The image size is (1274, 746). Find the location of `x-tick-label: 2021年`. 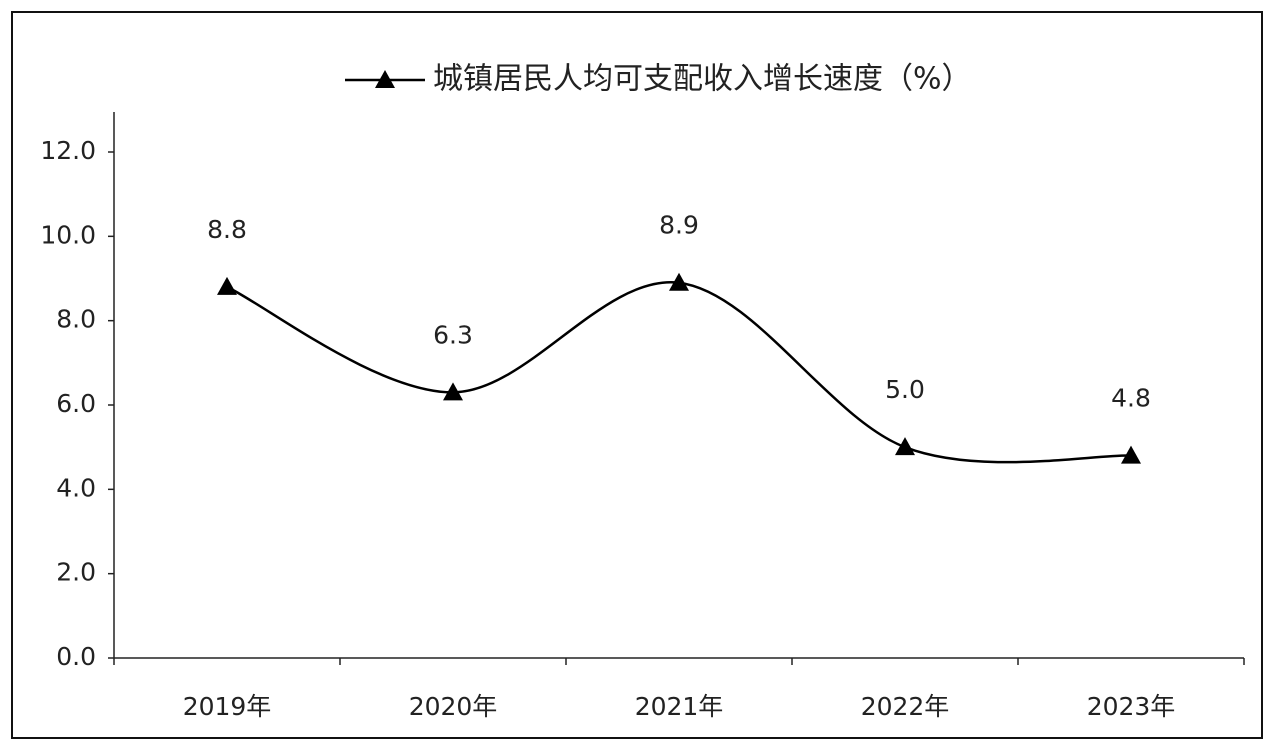

x-tick-label: 2021年 is located at coordinates (679, 706).